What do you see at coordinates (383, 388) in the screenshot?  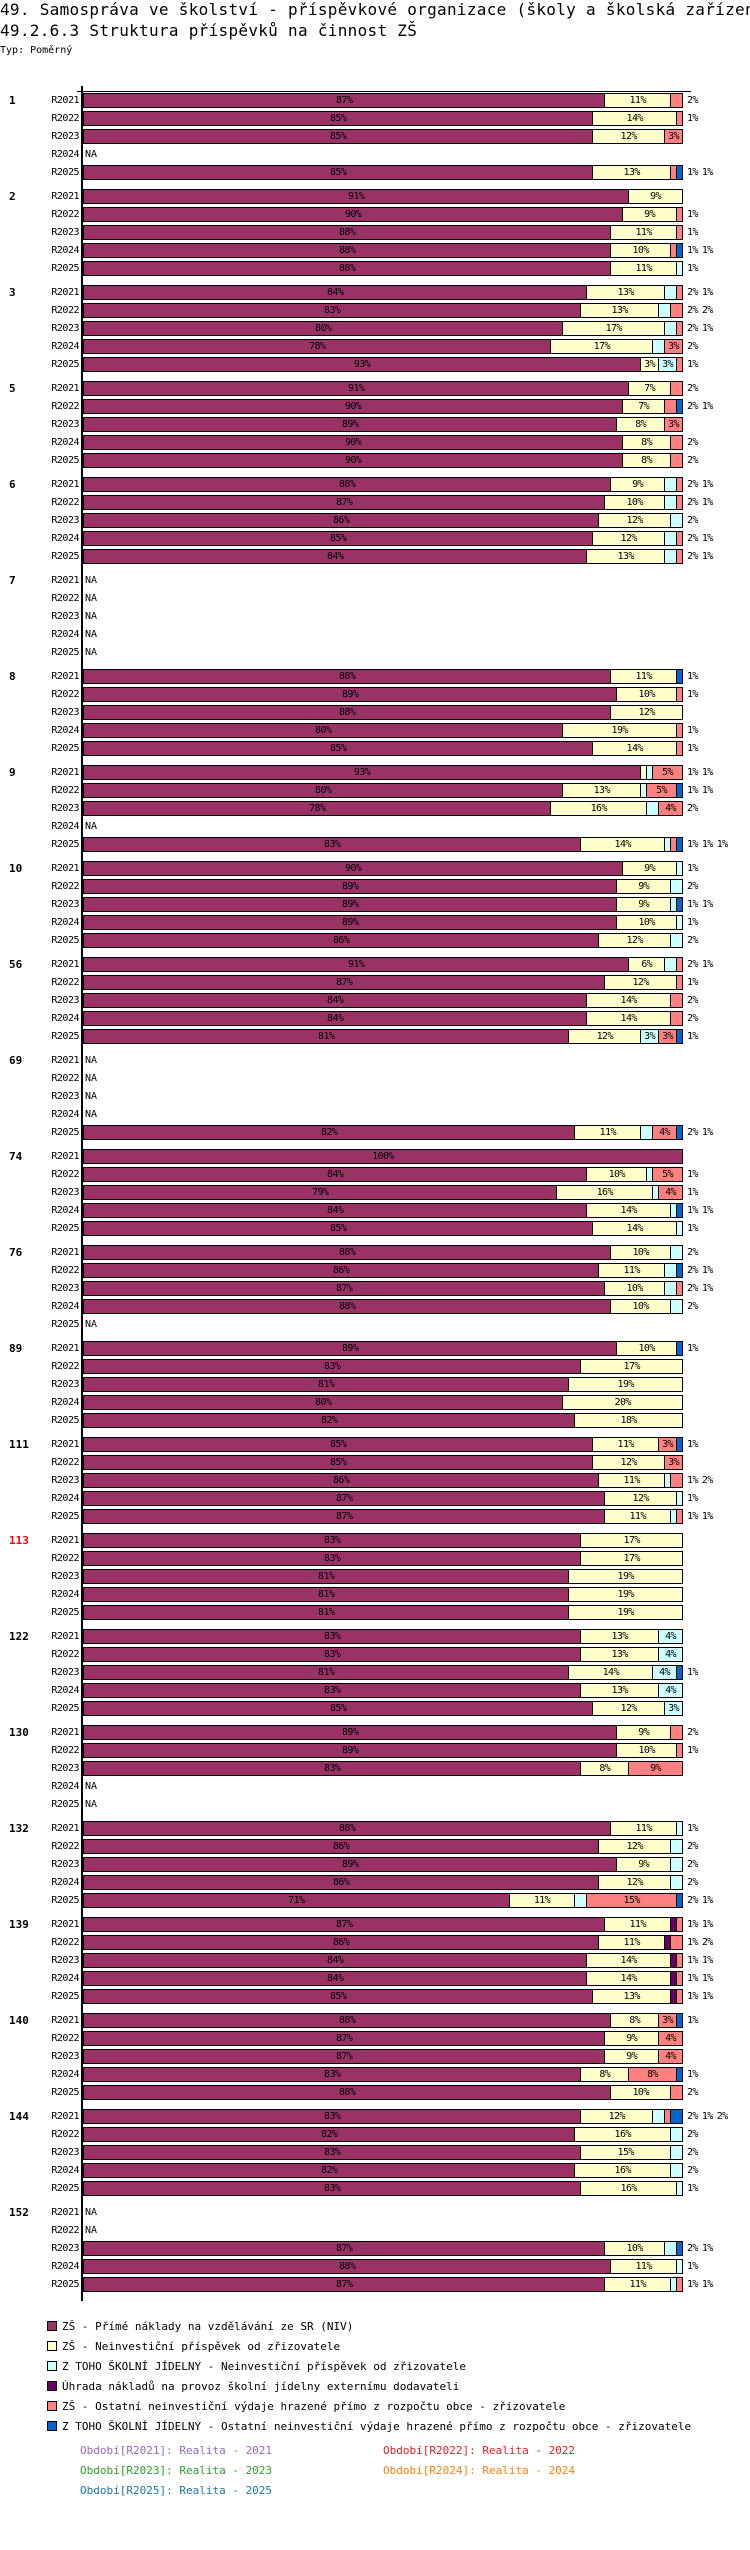 I see `stacked-bar: 91% 7%` at bounding box center [383, 388].